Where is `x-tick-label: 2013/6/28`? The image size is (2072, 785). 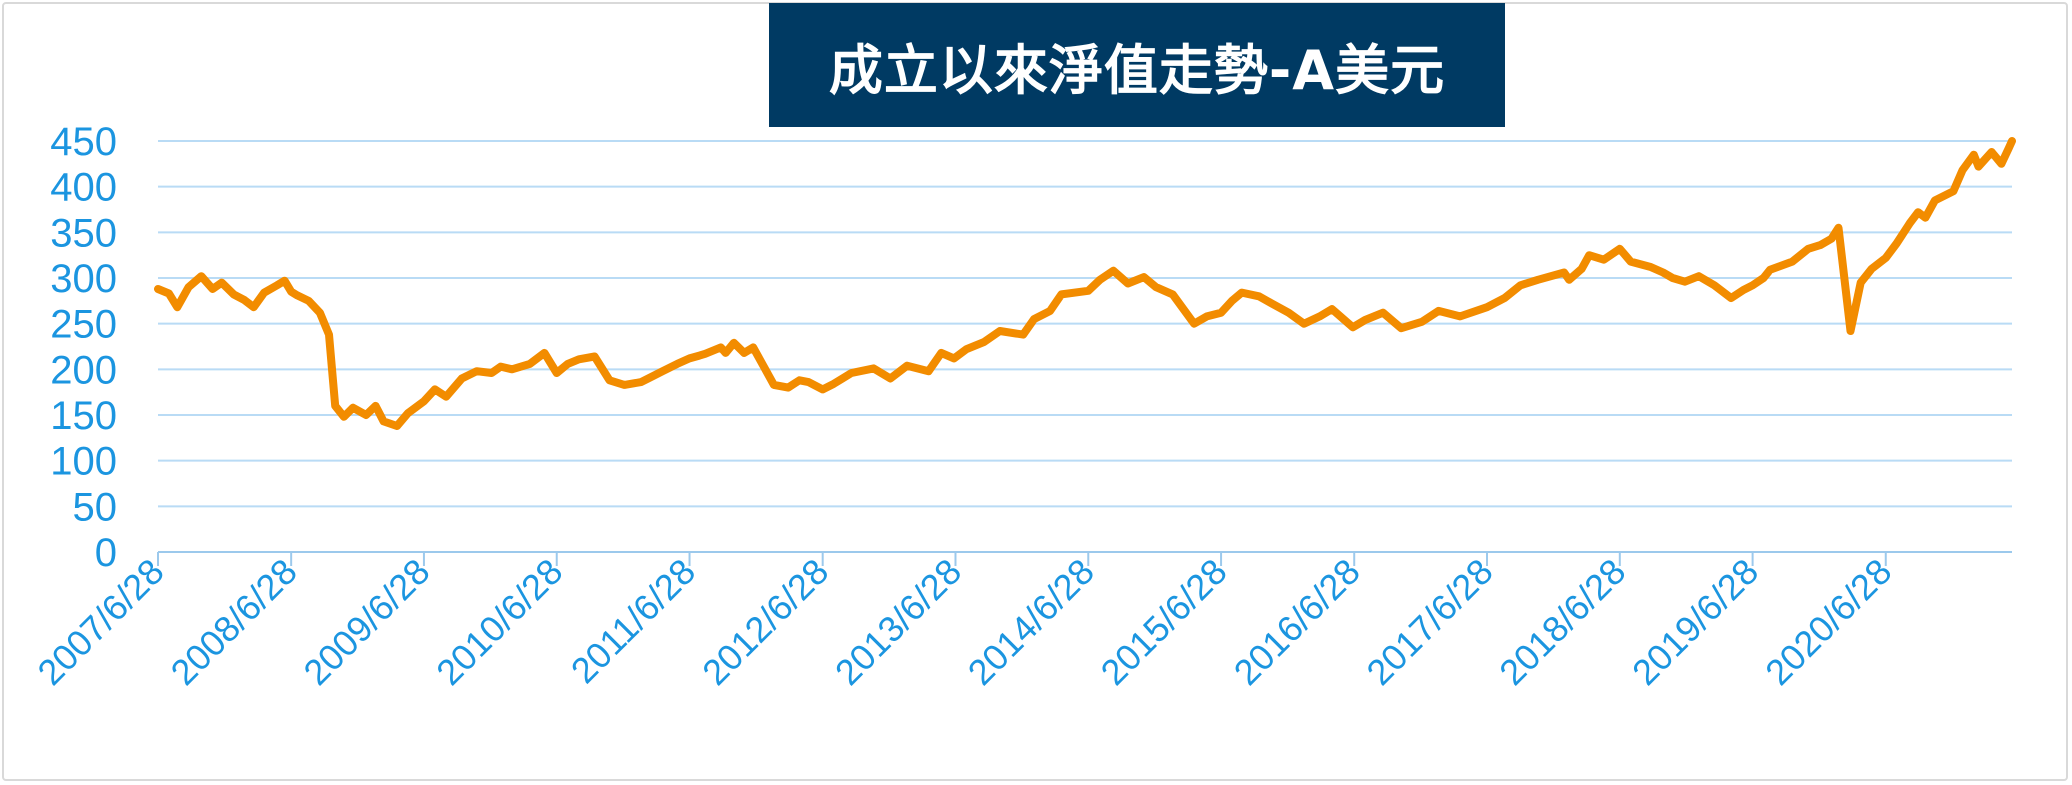
x-tick-label: 2013/6/28 is located at coordinates (898, 622).